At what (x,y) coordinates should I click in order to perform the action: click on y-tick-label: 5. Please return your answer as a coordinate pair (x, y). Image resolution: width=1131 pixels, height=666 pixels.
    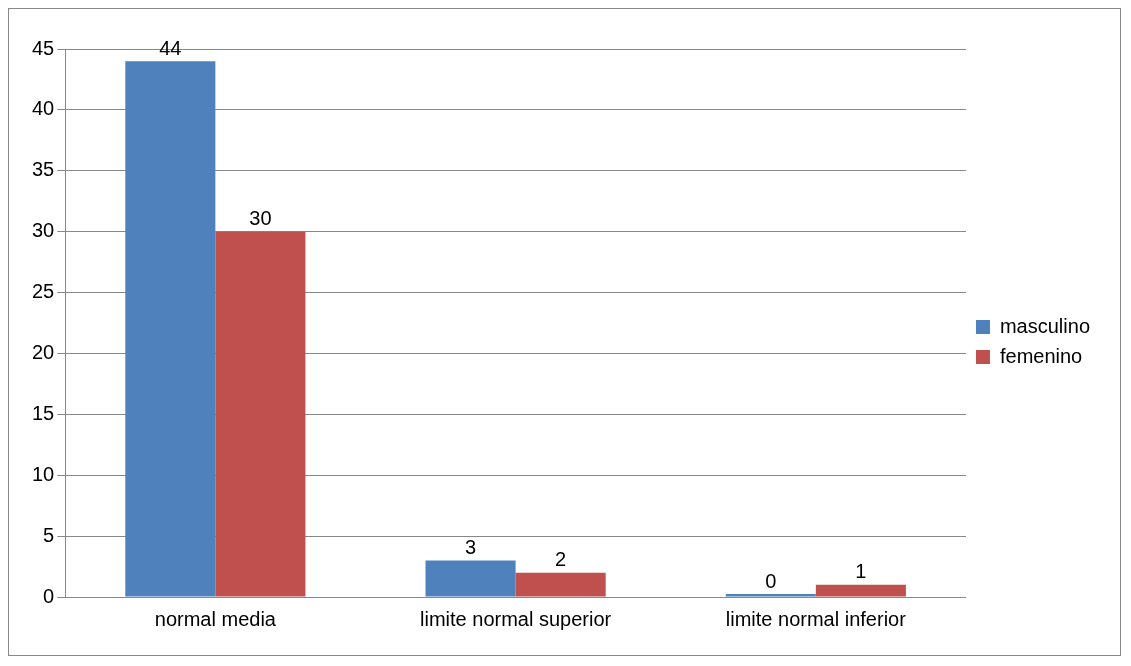
    Looking at the image, I should click on (49, 534).